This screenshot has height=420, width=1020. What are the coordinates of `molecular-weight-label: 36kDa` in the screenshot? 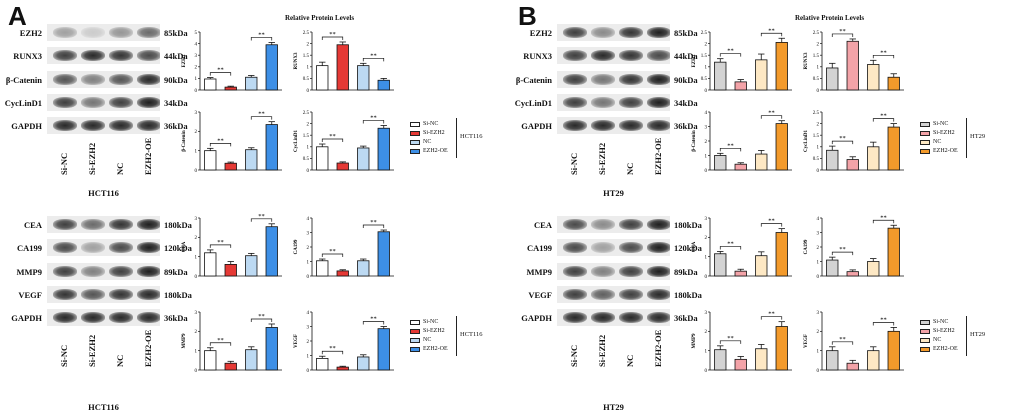 It's located at (686, 126).